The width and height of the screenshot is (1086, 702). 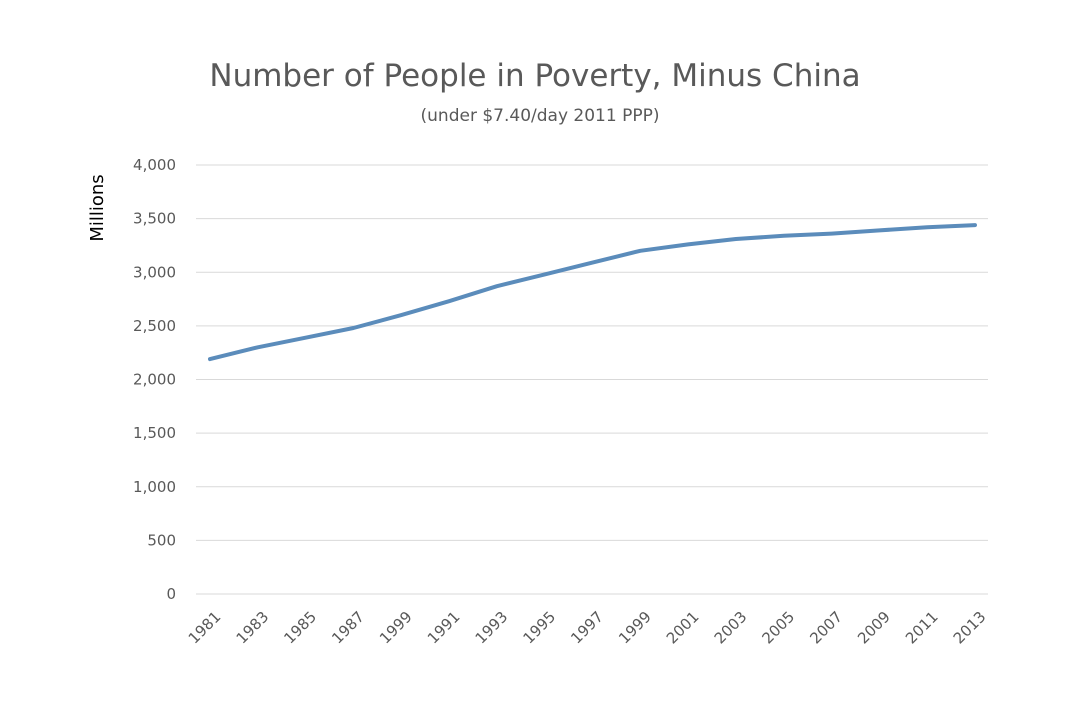 I want to click on x-tick-label: 1983, so click(x=253, y=628).